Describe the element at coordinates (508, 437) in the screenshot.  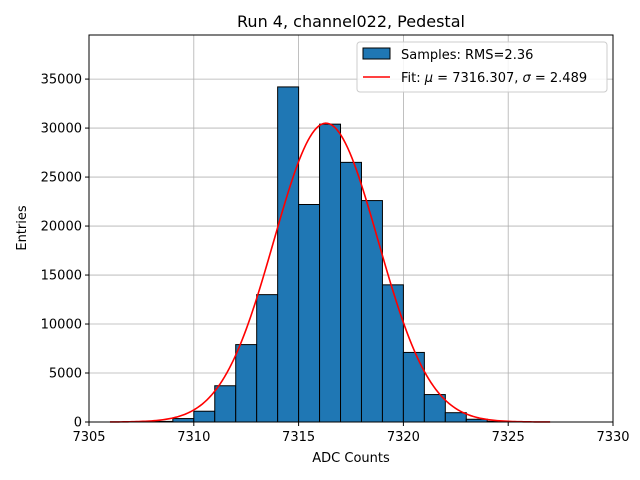
I see `x-tick-label: 7325` at that location.